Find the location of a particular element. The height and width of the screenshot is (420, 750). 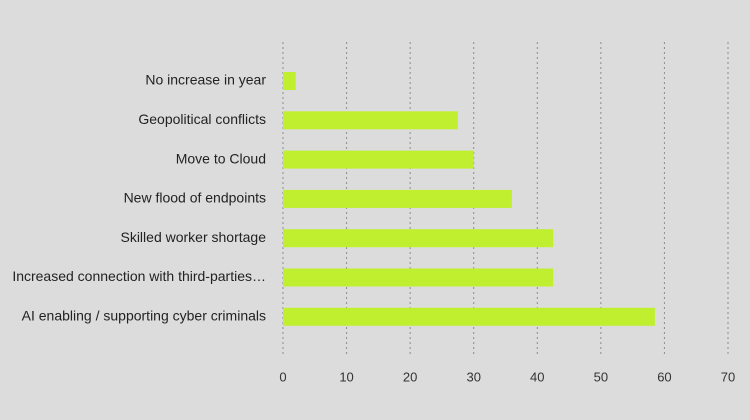

category-label: No increase in year is located at coordinates (205, 80).